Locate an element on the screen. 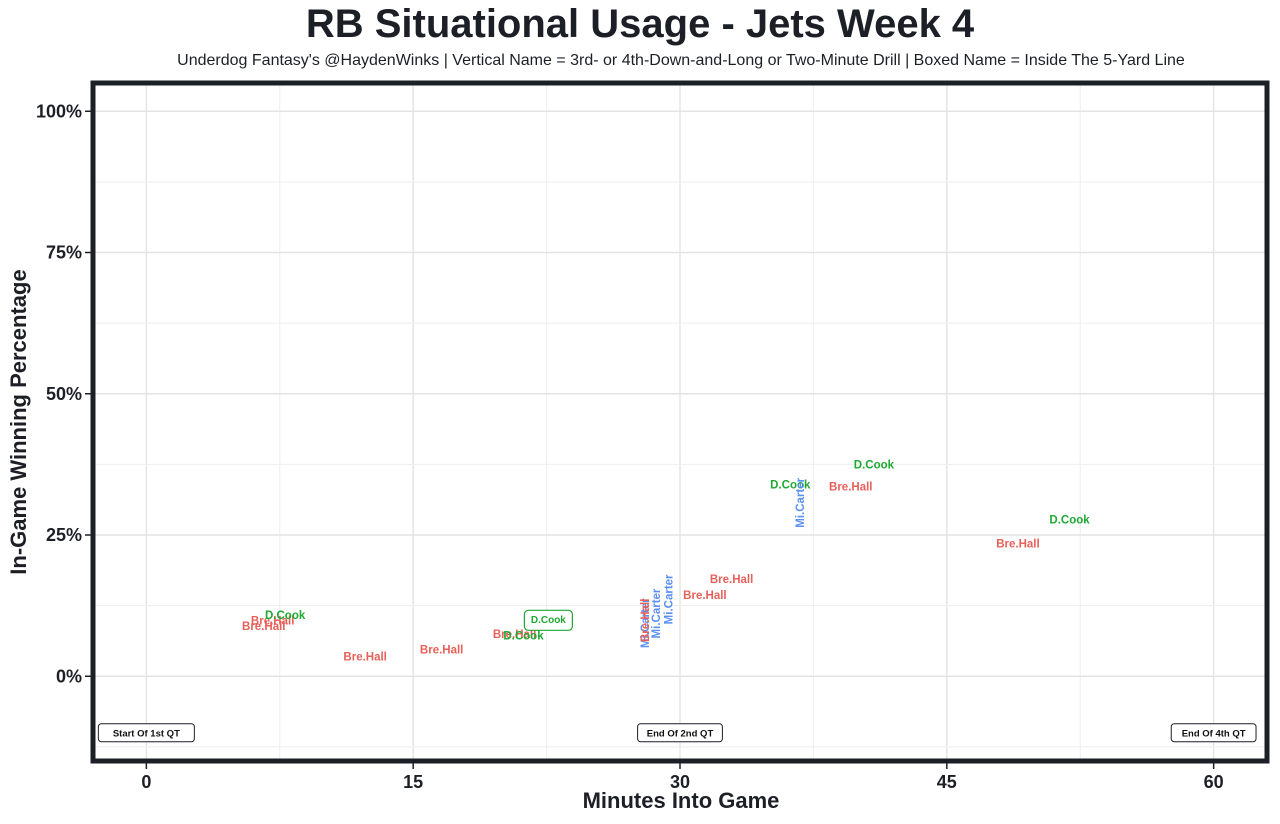 The width and height of the screenshot is (1280, 824). x-tick-label: 15 is located at coordinates (413, 782).